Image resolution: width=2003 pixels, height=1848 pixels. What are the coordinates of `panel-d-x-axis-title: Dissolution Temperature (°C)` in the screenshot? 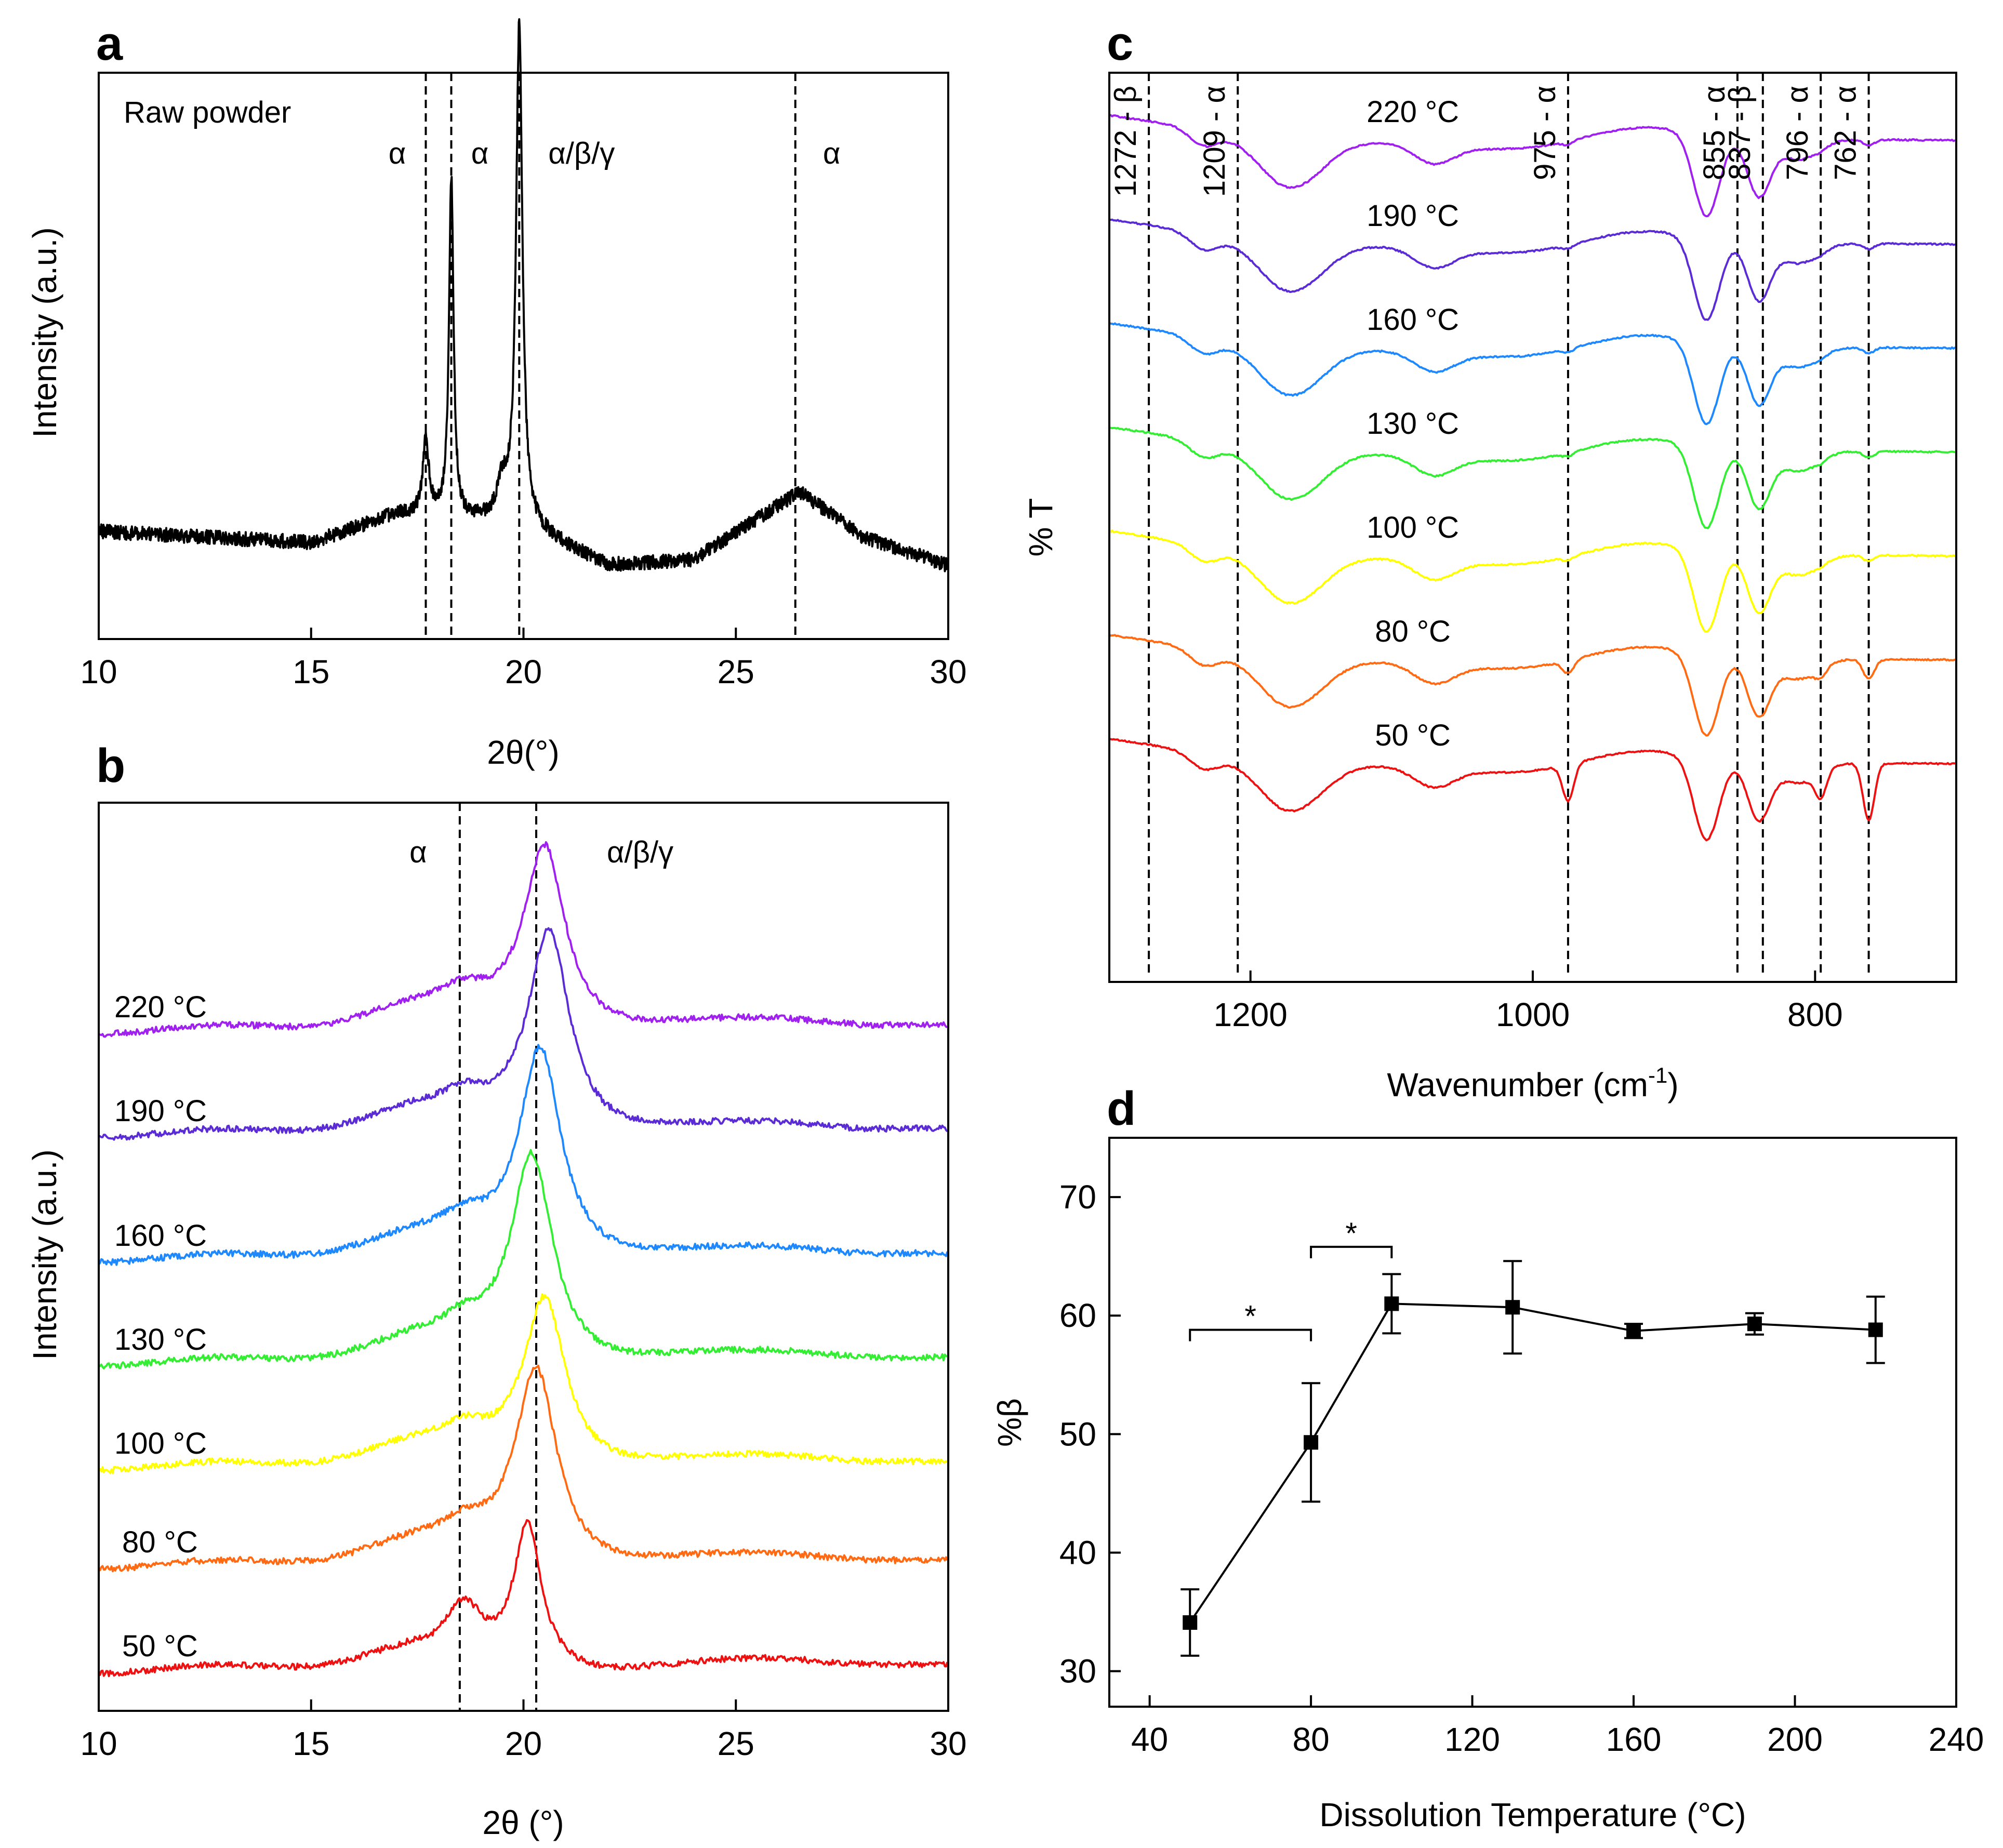 It's located at (1532, 1814).